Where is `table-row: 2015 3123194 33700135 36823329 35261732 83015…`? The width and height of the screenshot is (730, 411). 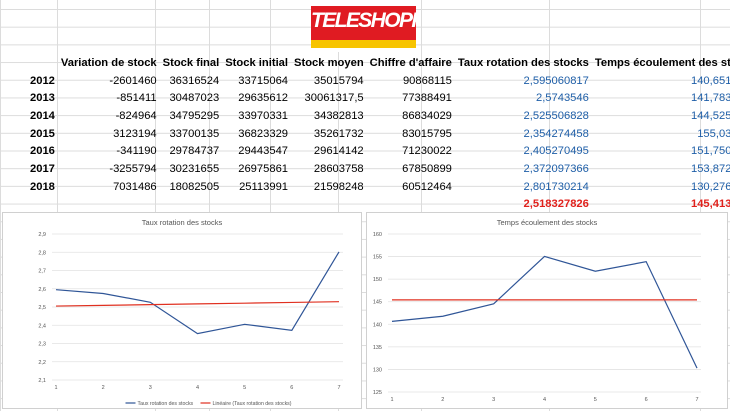 table-row: 2015 3123194 33700135 36823329 35261732 83015… is located at coordinates (365, 134).